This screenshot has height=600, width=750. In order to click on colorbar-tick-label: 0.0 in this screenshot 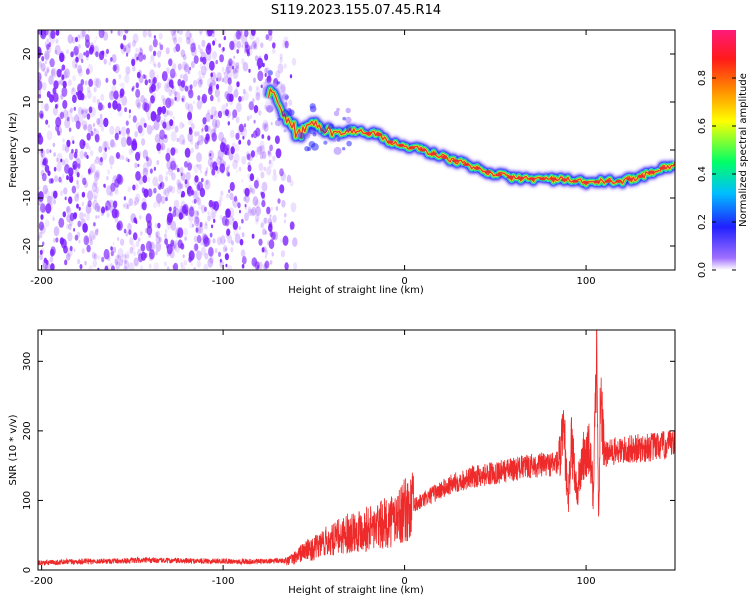, I will do `click(702, 270)`.